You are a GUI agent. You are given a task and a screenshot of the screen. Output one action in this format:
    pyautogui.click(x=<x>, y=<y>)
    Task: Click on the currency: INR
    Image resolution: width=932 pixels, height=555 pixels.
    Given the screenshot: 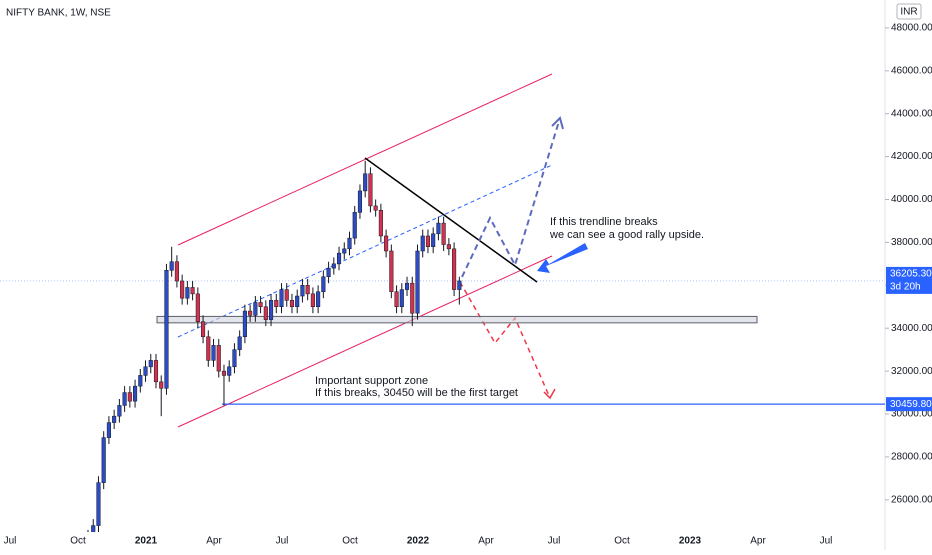 What is the action you would take?
    pyautogui.click(x=908, y=12)
    